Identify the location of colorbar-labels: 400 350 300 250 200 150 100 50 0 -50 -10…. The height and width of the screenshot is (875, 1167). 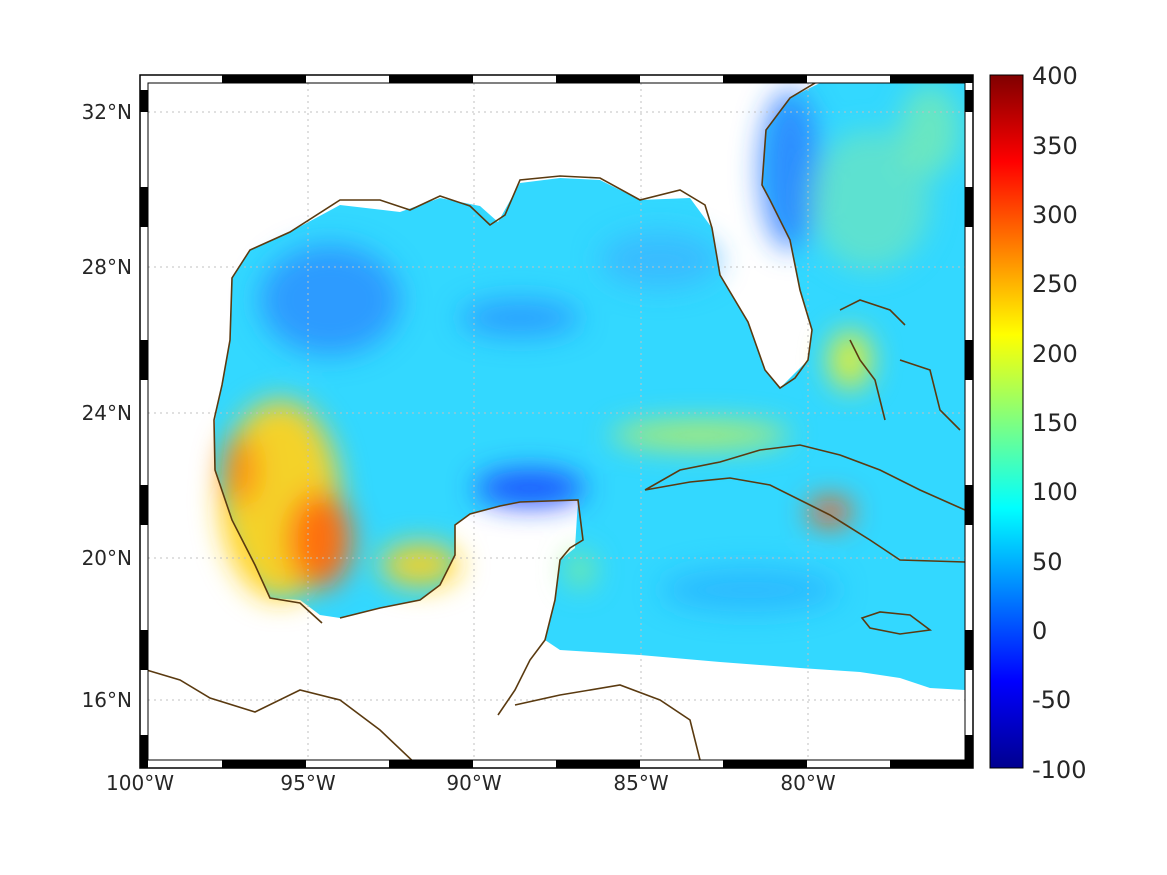
(1059, 423).